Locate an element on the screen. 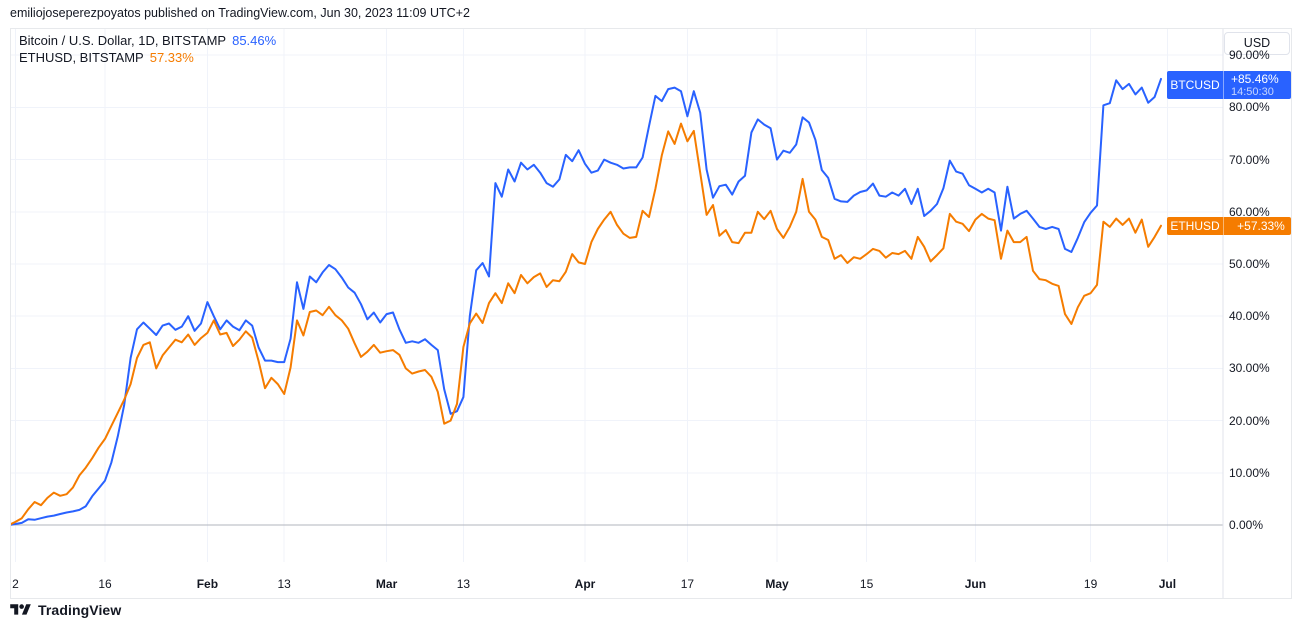 The height and width of the screenshot is (630, 1299). time-axis-label: Mar is located at coordinates (386, 584).